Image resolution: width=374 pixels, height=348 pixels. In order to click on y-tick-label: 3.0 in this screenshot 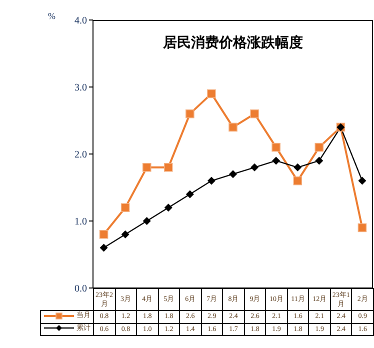, I will do `click(80, 88)`.